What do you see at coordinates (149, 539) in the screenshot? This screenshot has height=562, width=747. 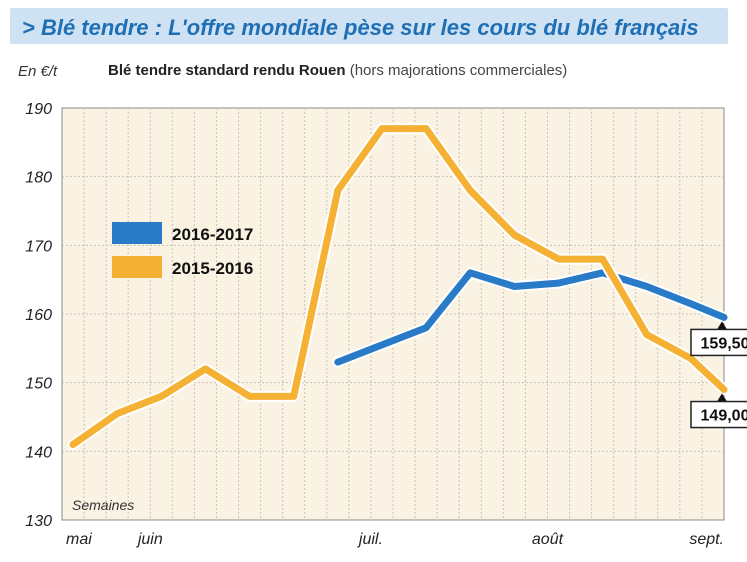 I see `x-tick-label: juin` at bounding box center [149, 539].